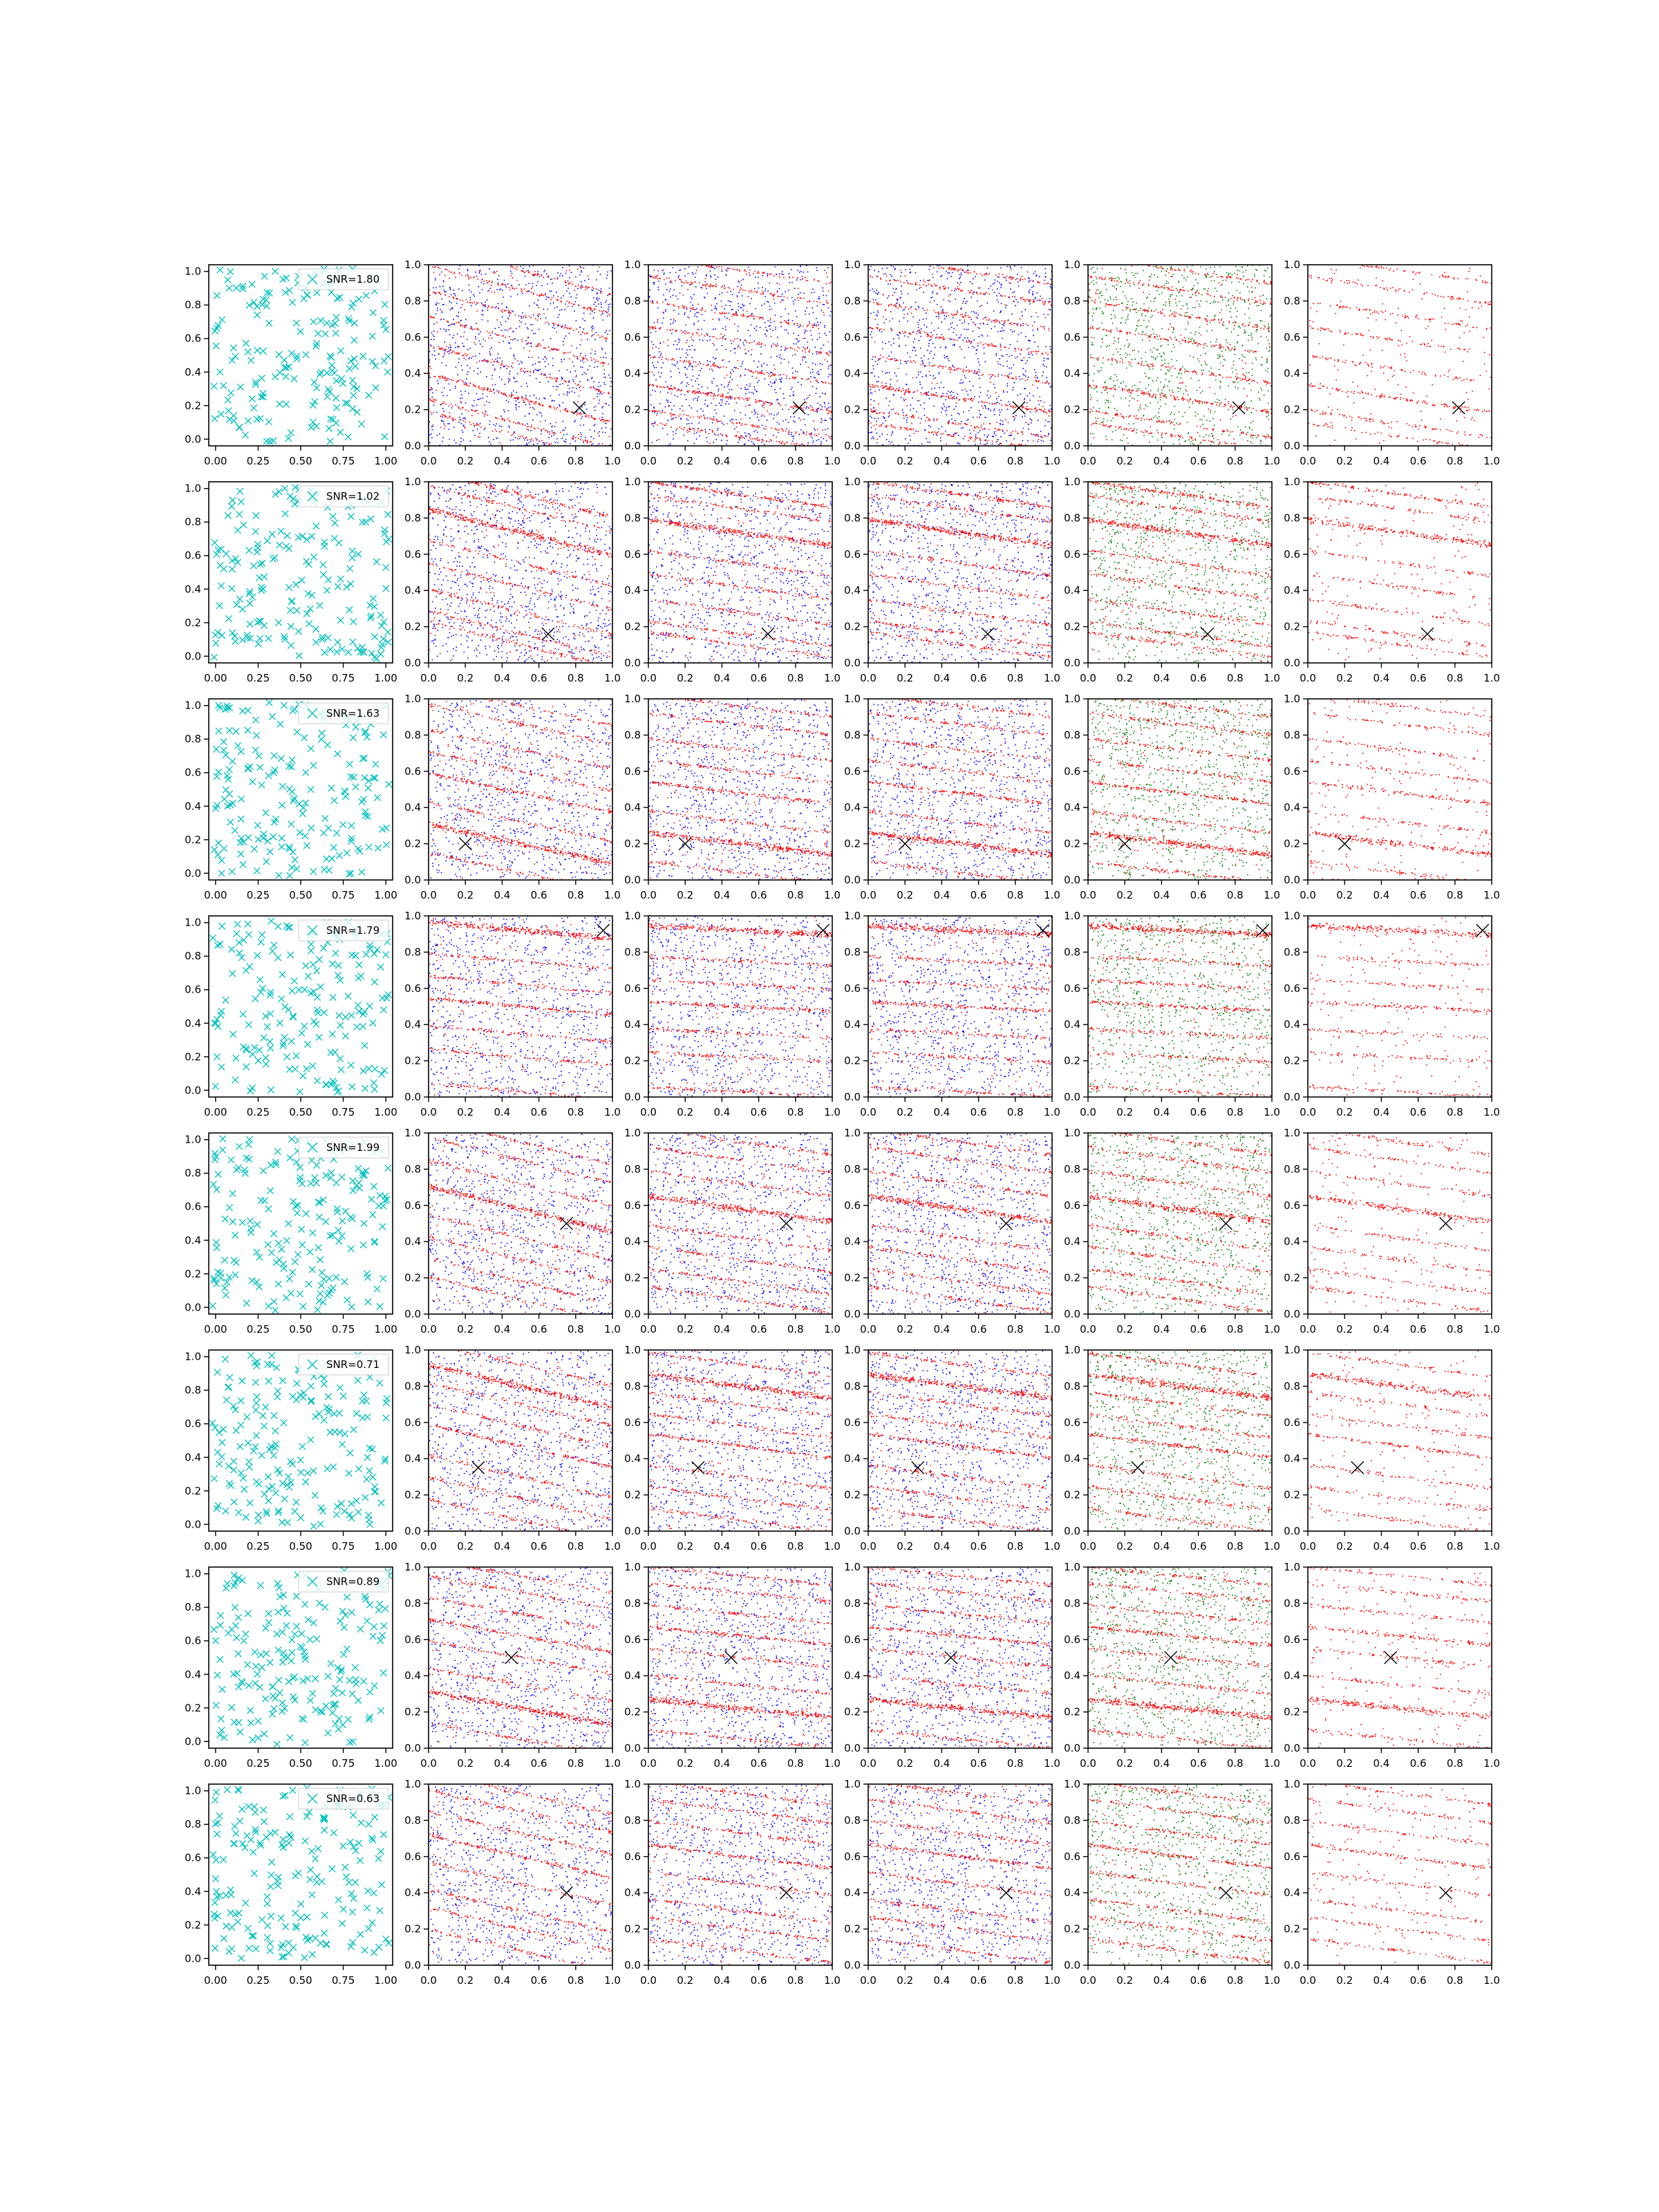 Image resolution: width=1659 pixels, height=2212 pixels. What do you see at coordinates (313, 1147) in the screenshot?
I see `legend-cross-icon` at bounding box center [313, 1147].